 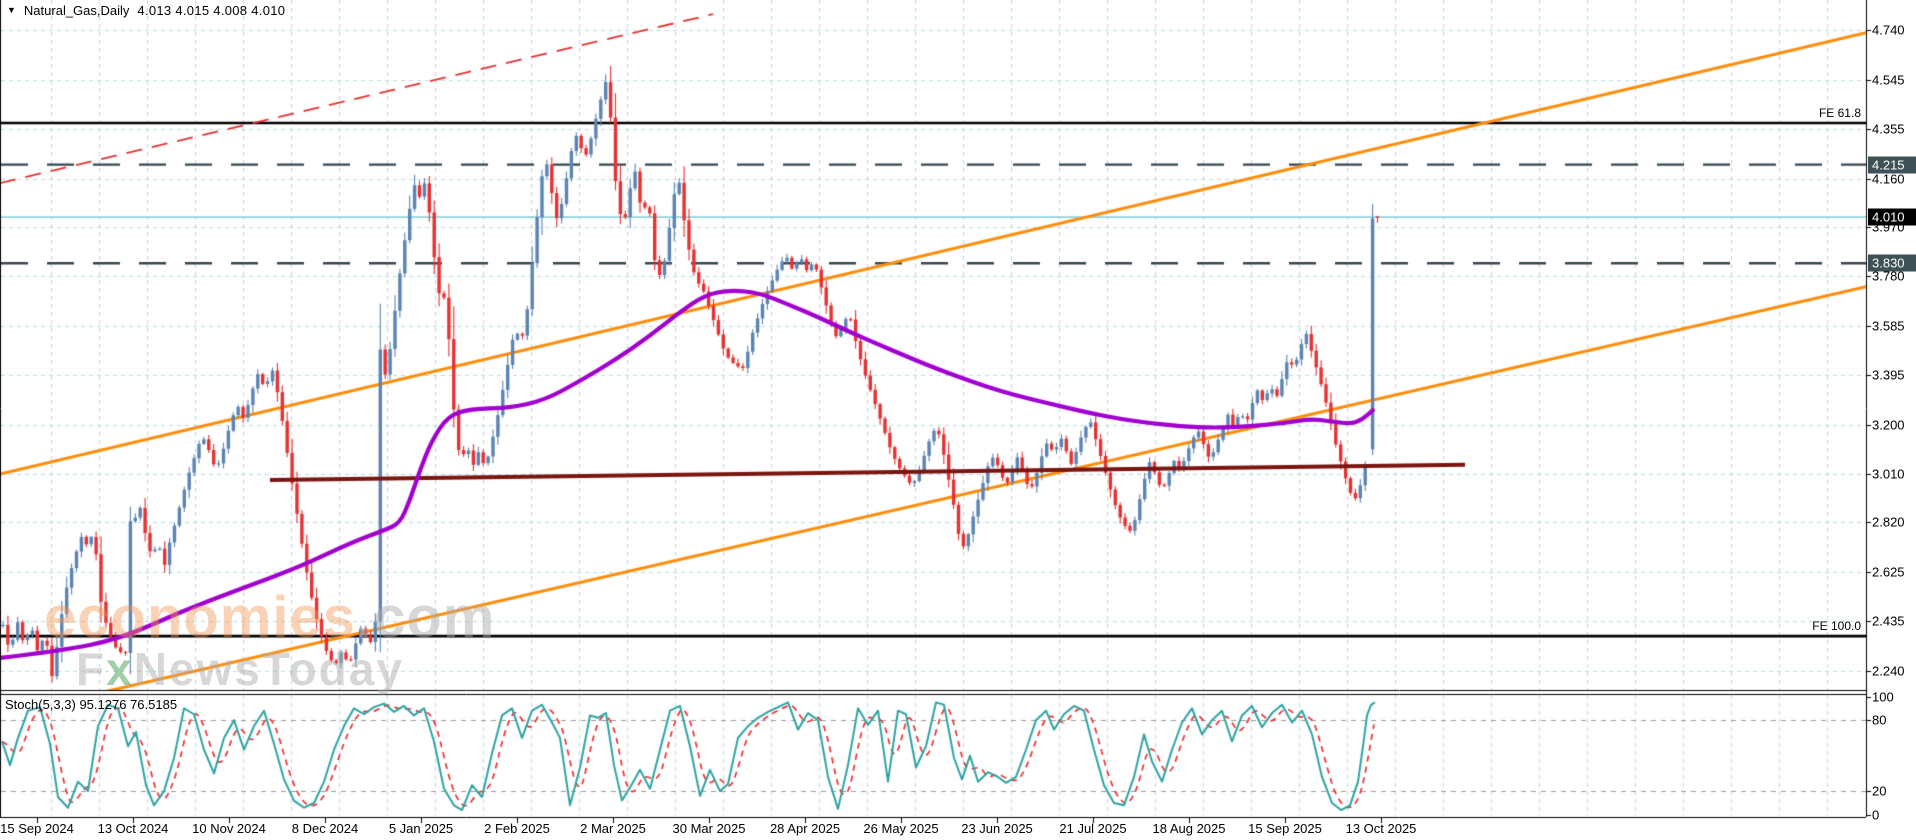 What do you see at coordinates (154, 704) in the screenshot?
I see `stoch-d-value: 76.5185` at bounding box center [154, 704].